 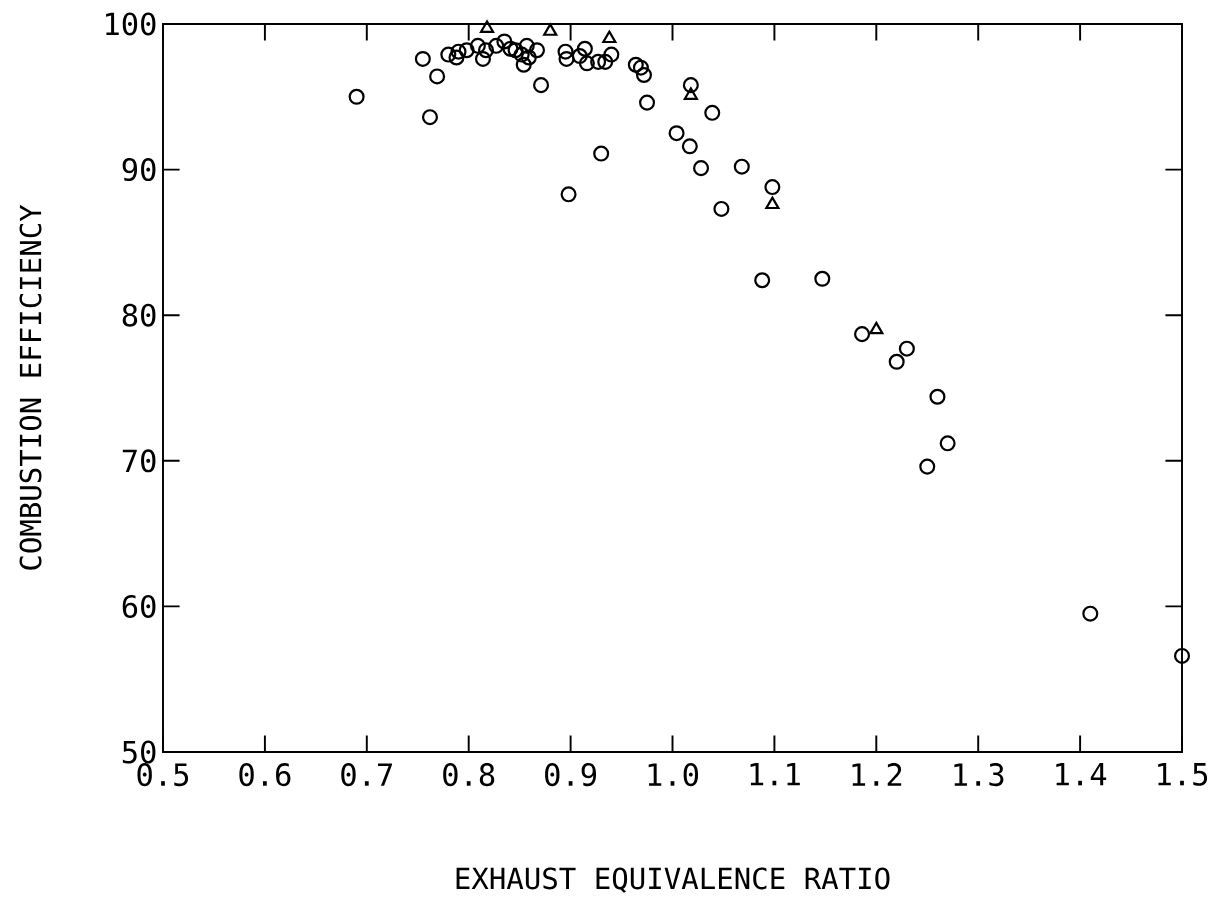 I want to click on x-tick-label: 0.7, so click(x=366, y=775).